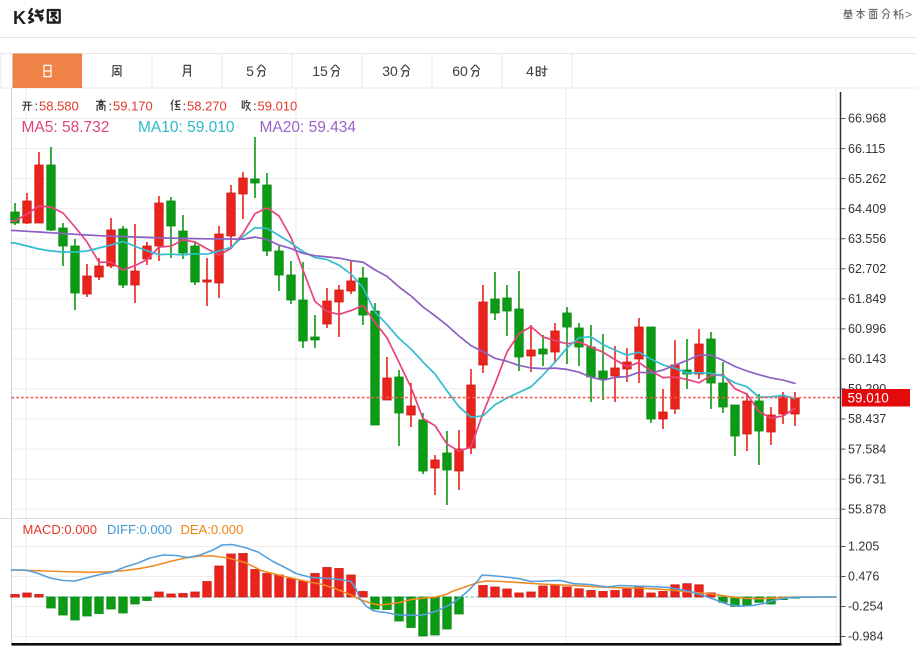 This screenshot has height=649, width=917. What do you see at coordinates (19, 18) in the screenshot?
I see `svg-text: K` at bounding box center [19, 18].